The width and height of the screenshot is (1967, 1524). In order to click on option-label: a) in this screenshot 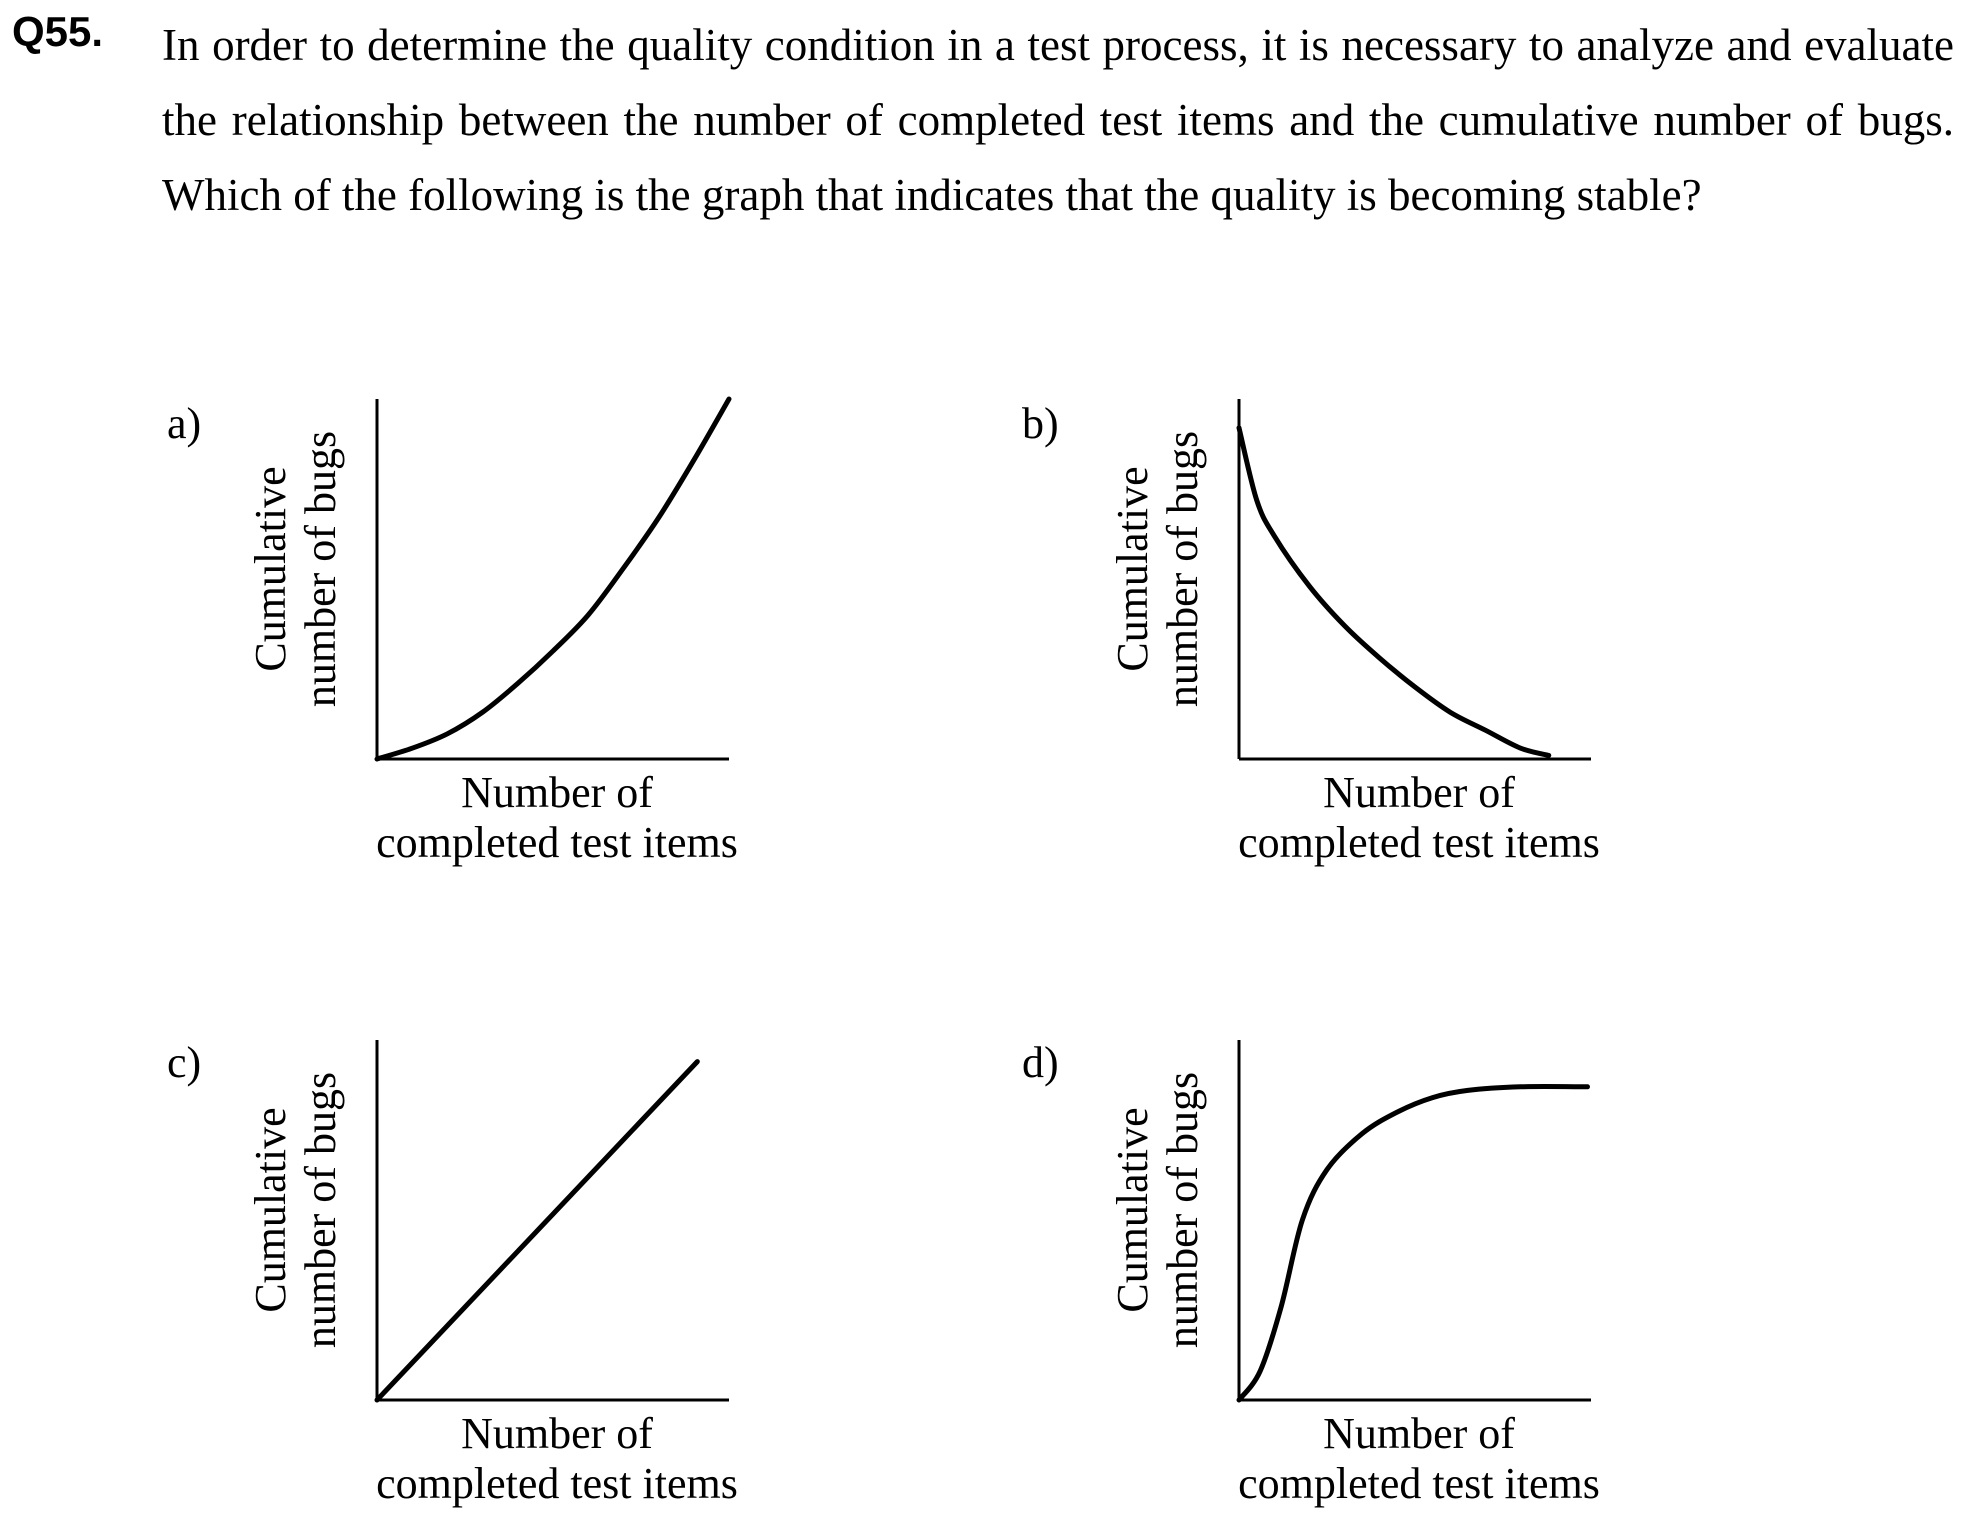, I will do `click(184, 423)`.